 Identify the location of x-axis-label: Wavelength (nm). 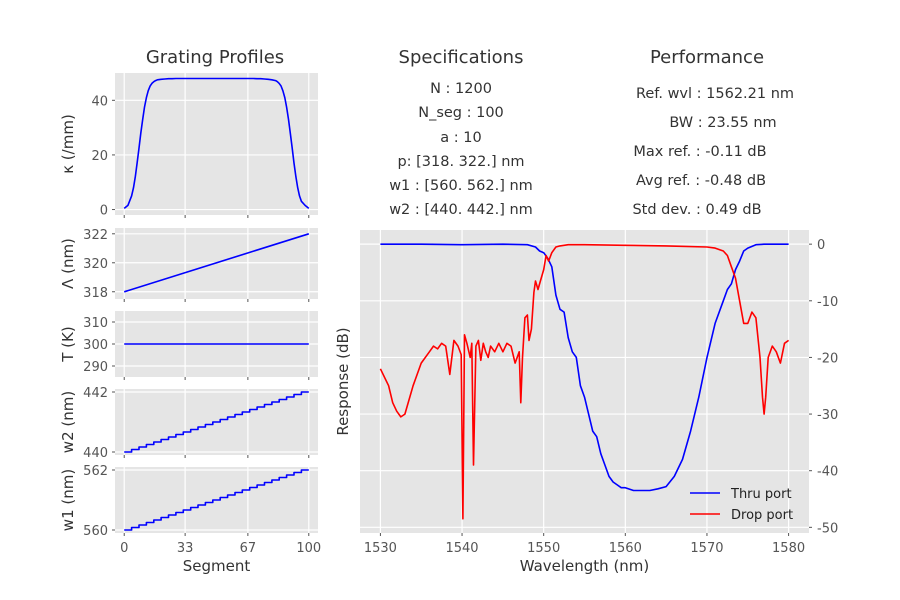
(585, 566).